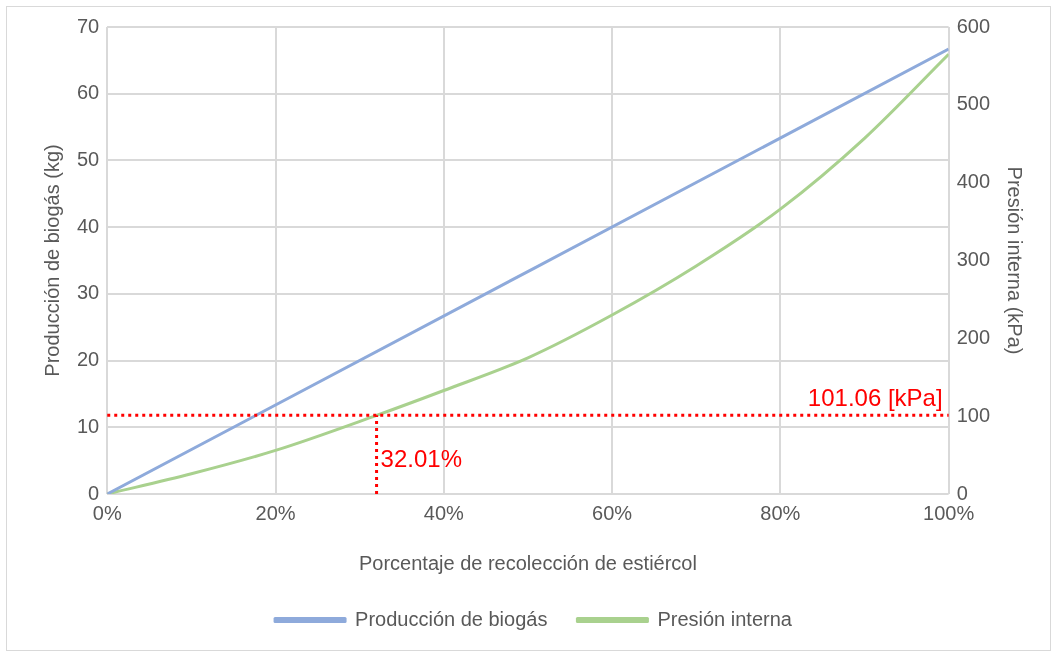 The height and width of the screenshot is (657, 1057). What do you see at coordinates (527, 562) in the screenshot?
I see `x-axis-title: Porcentaje de recolección de estiércol` at bounding box center [527, 562].